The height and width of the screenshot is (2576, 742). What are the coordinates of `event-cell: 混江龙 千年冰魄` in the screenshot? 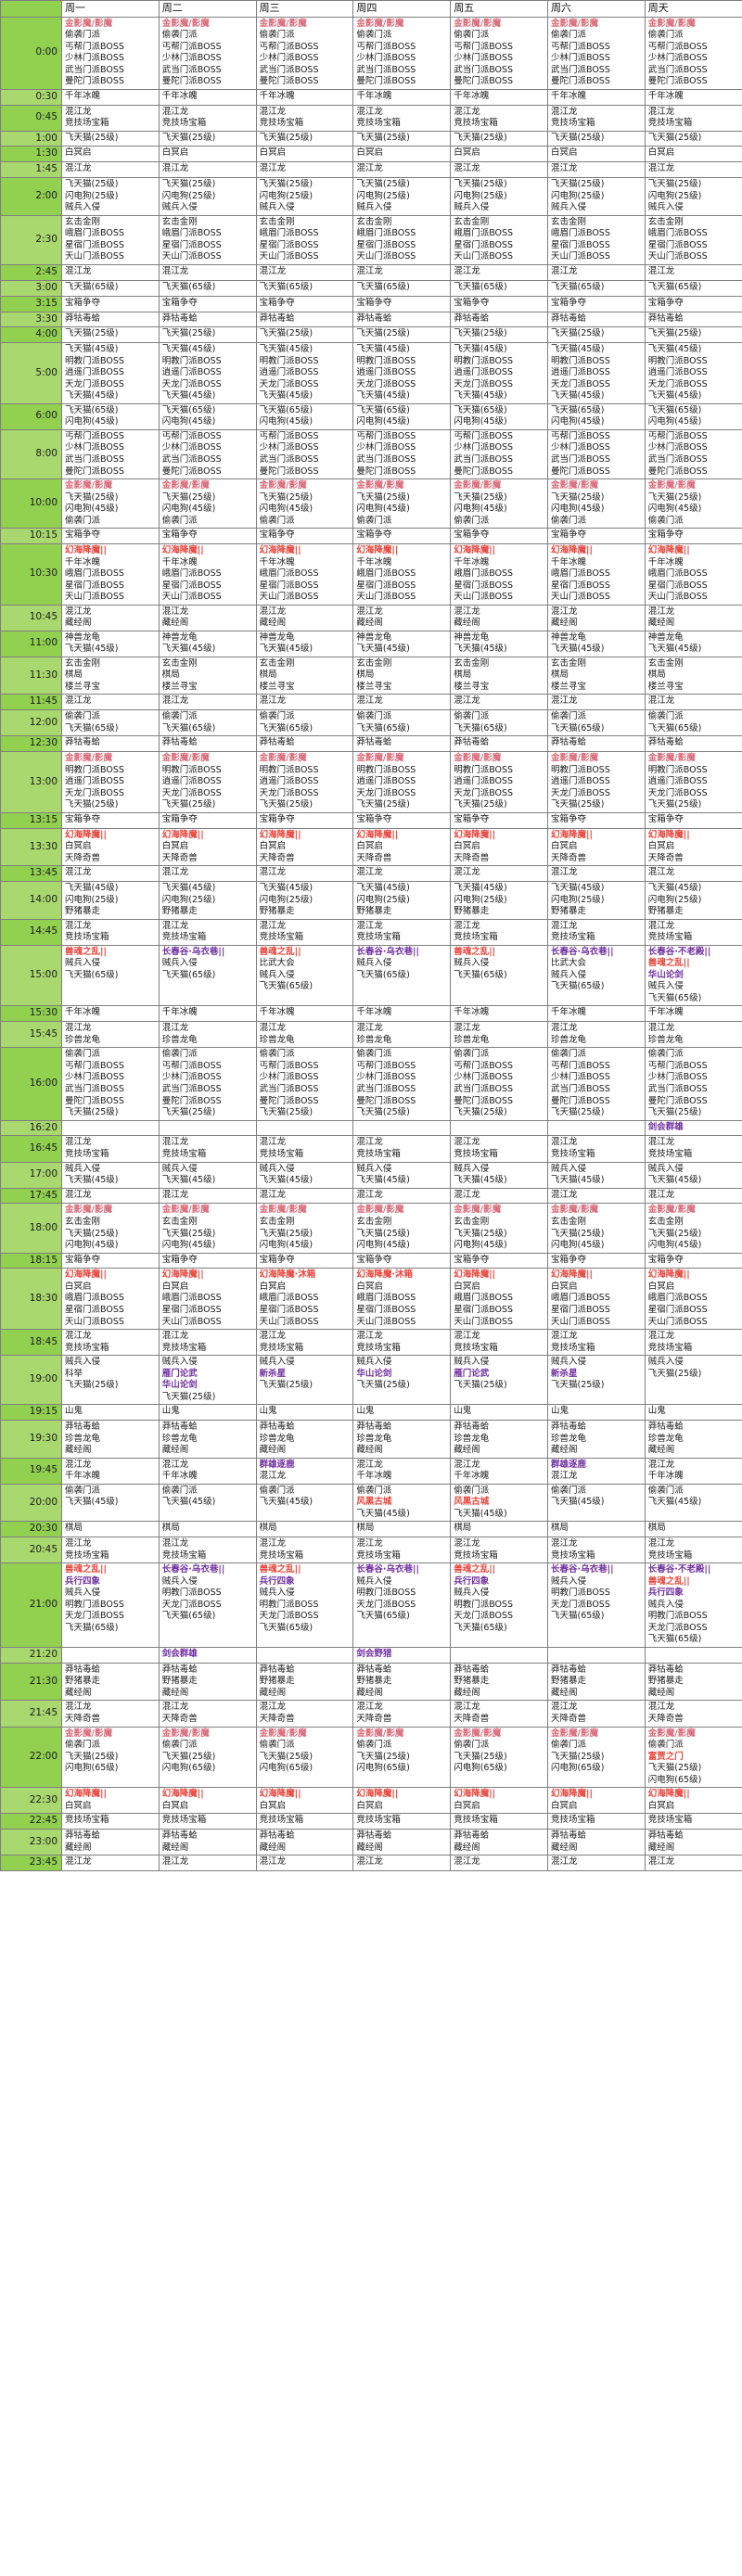 It's located at (110, 1471).